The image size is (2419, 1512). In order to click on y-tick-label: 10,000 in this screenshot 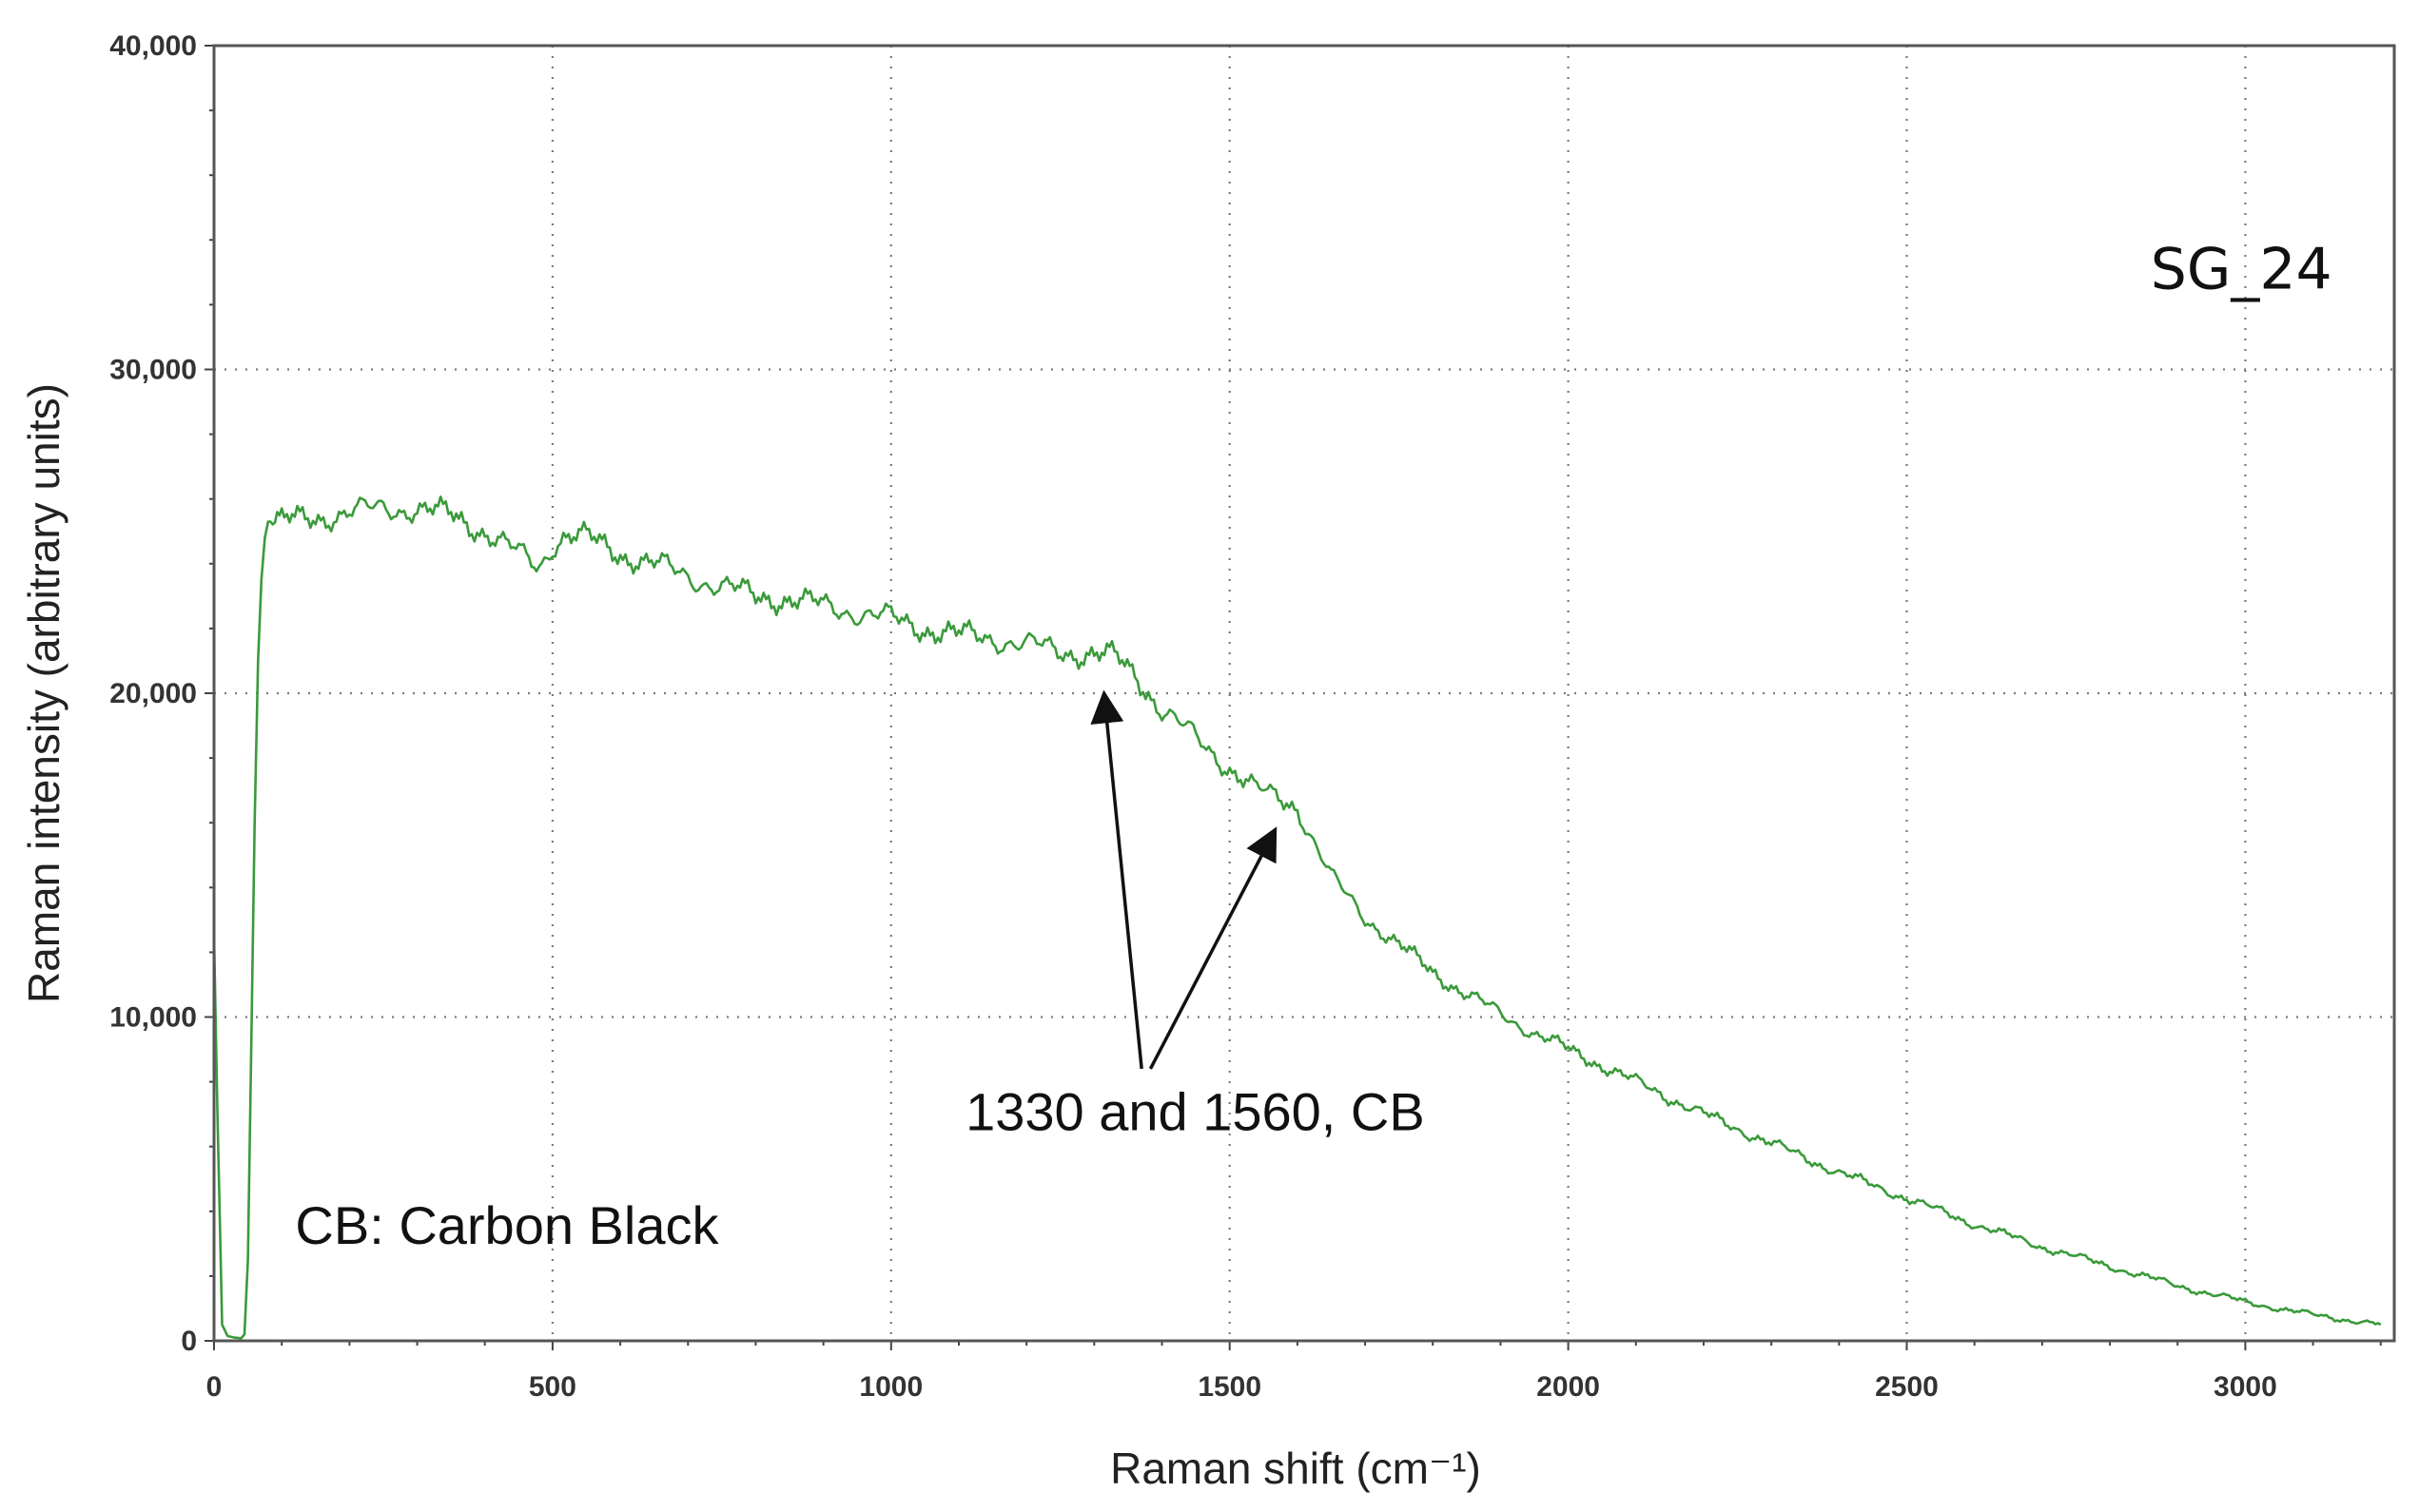, I will do `click(153, 1018)`.